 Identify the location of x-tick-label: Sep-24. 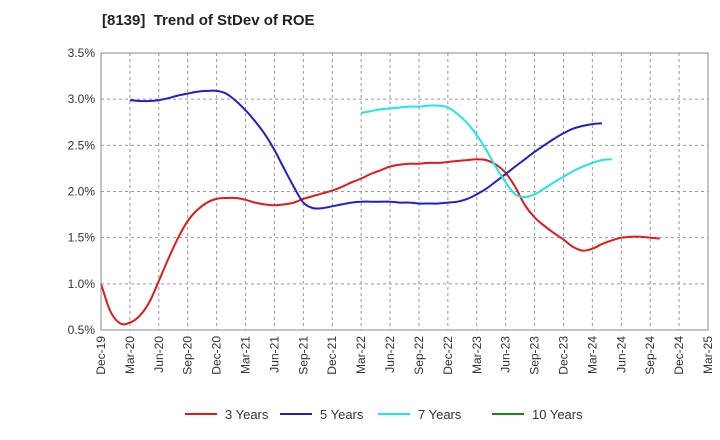
(650, 355).